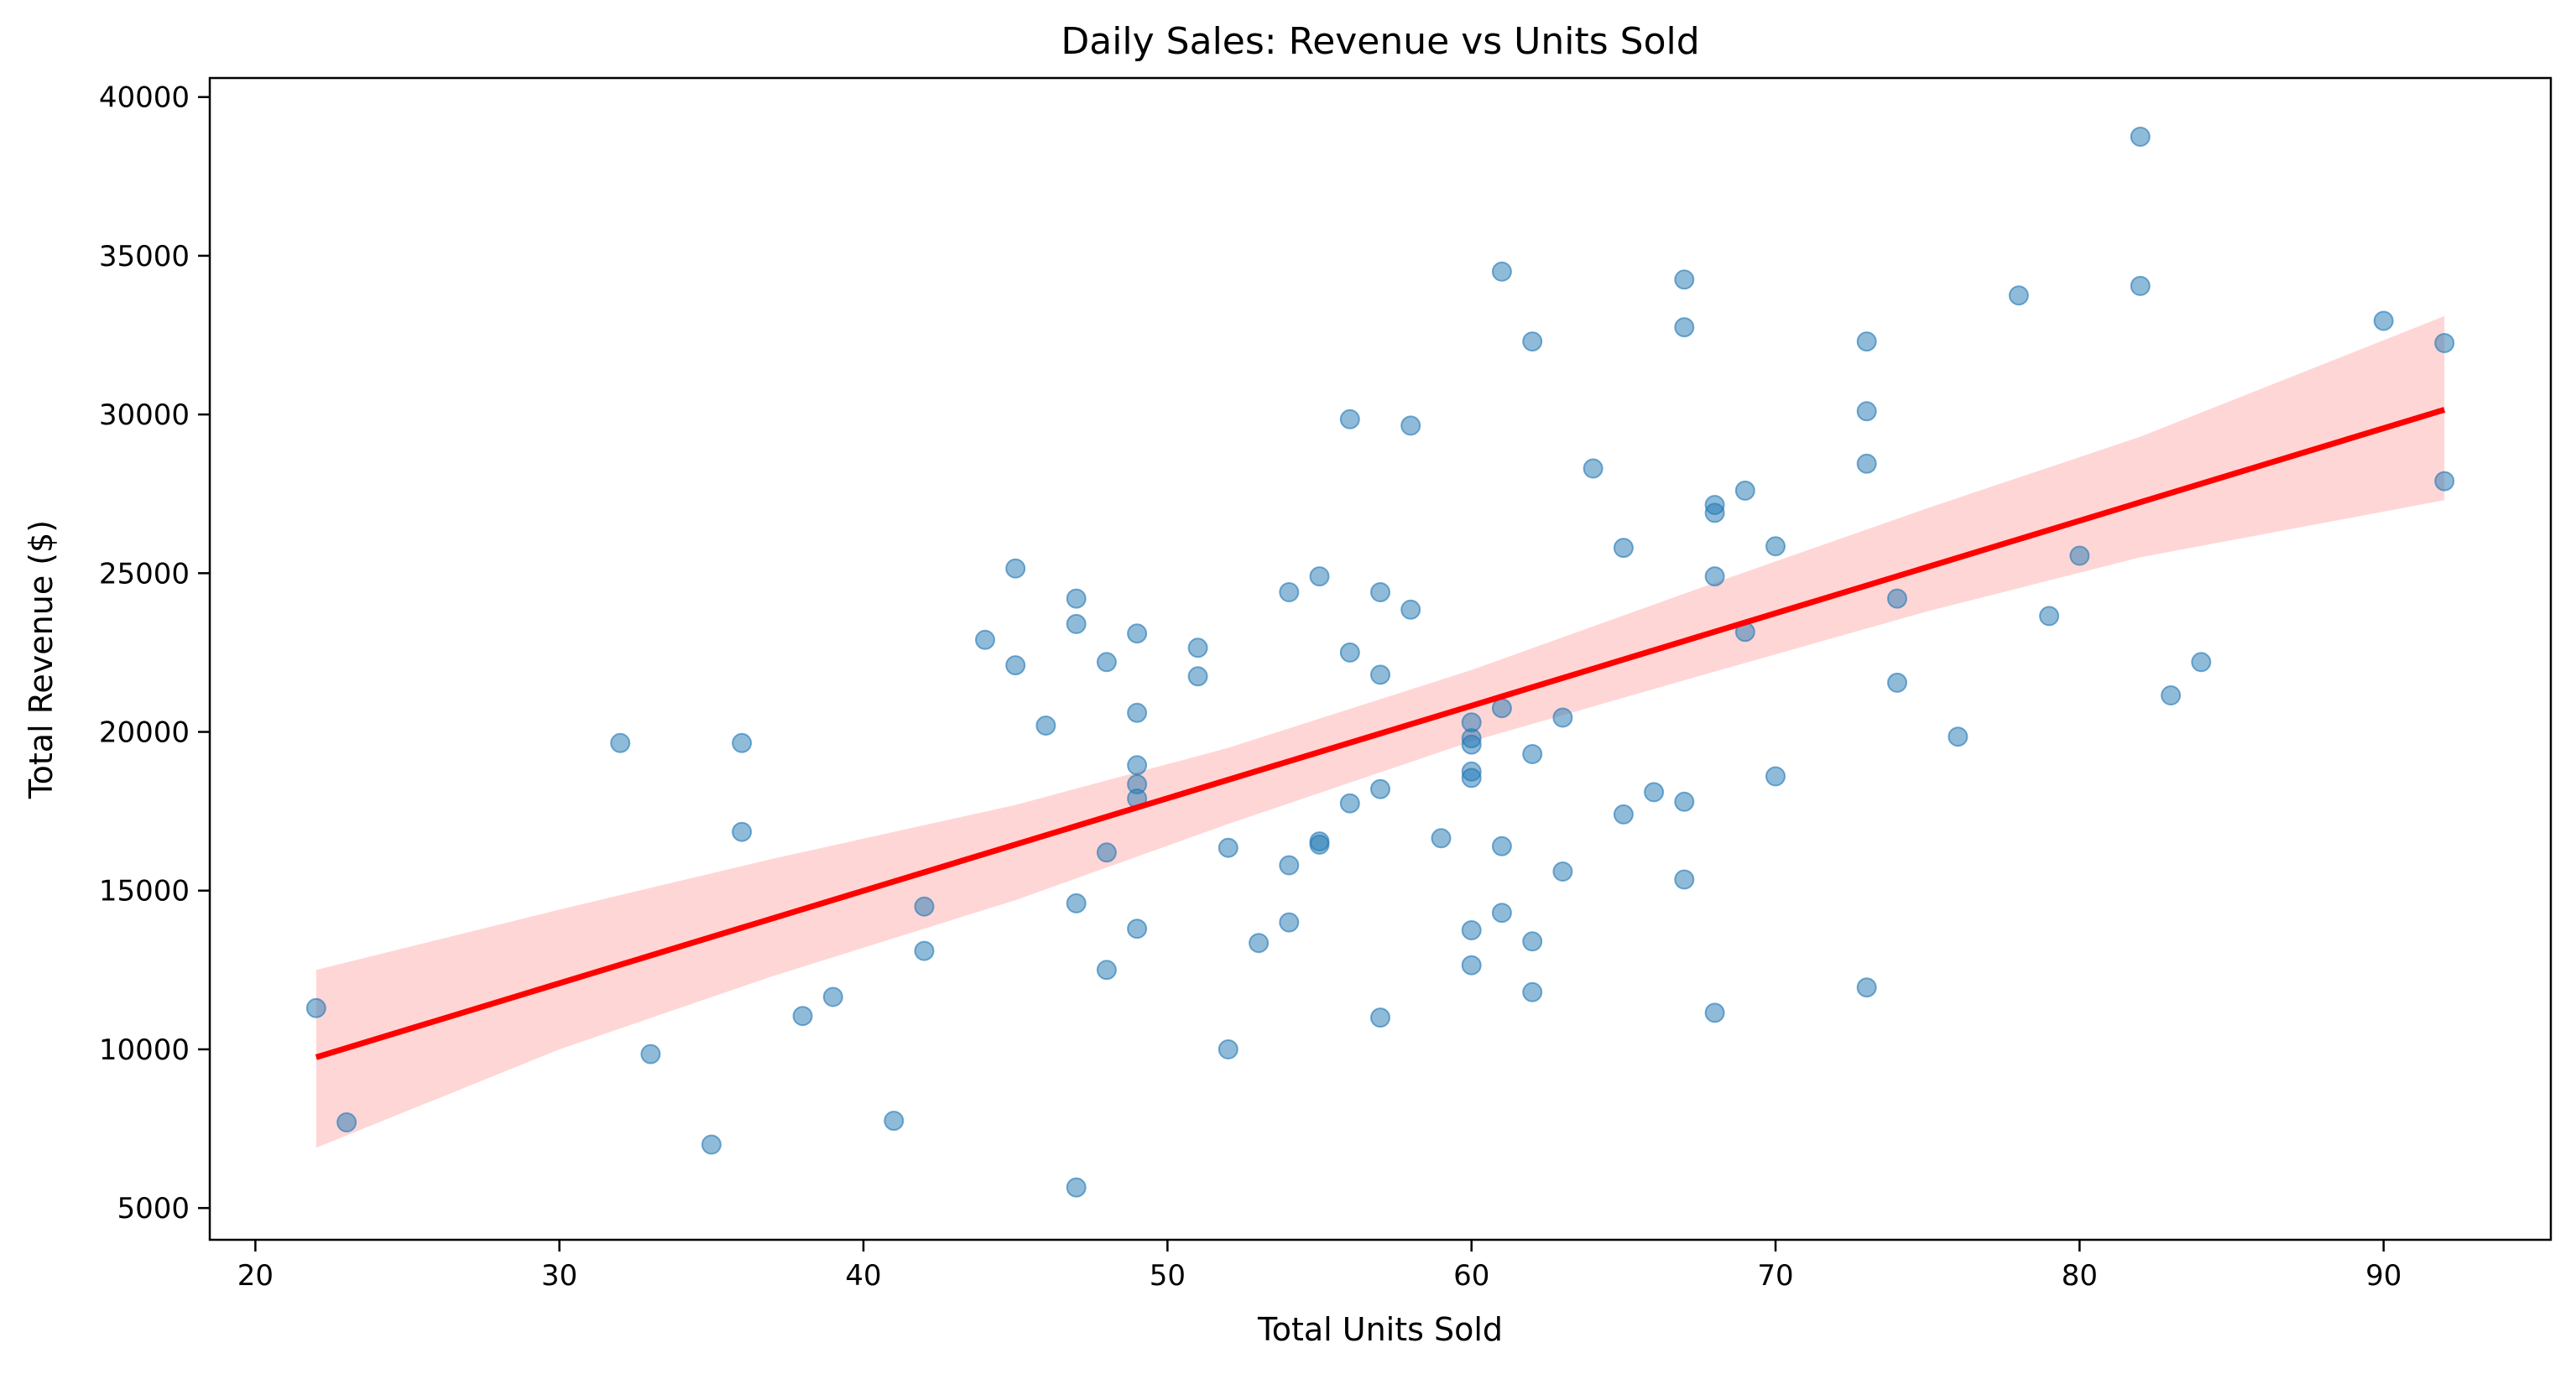 The image size is (2576, 1374). I want to click on chart-title: Daily Sales: Revenue vs Units Sold, so click(1380, 41).